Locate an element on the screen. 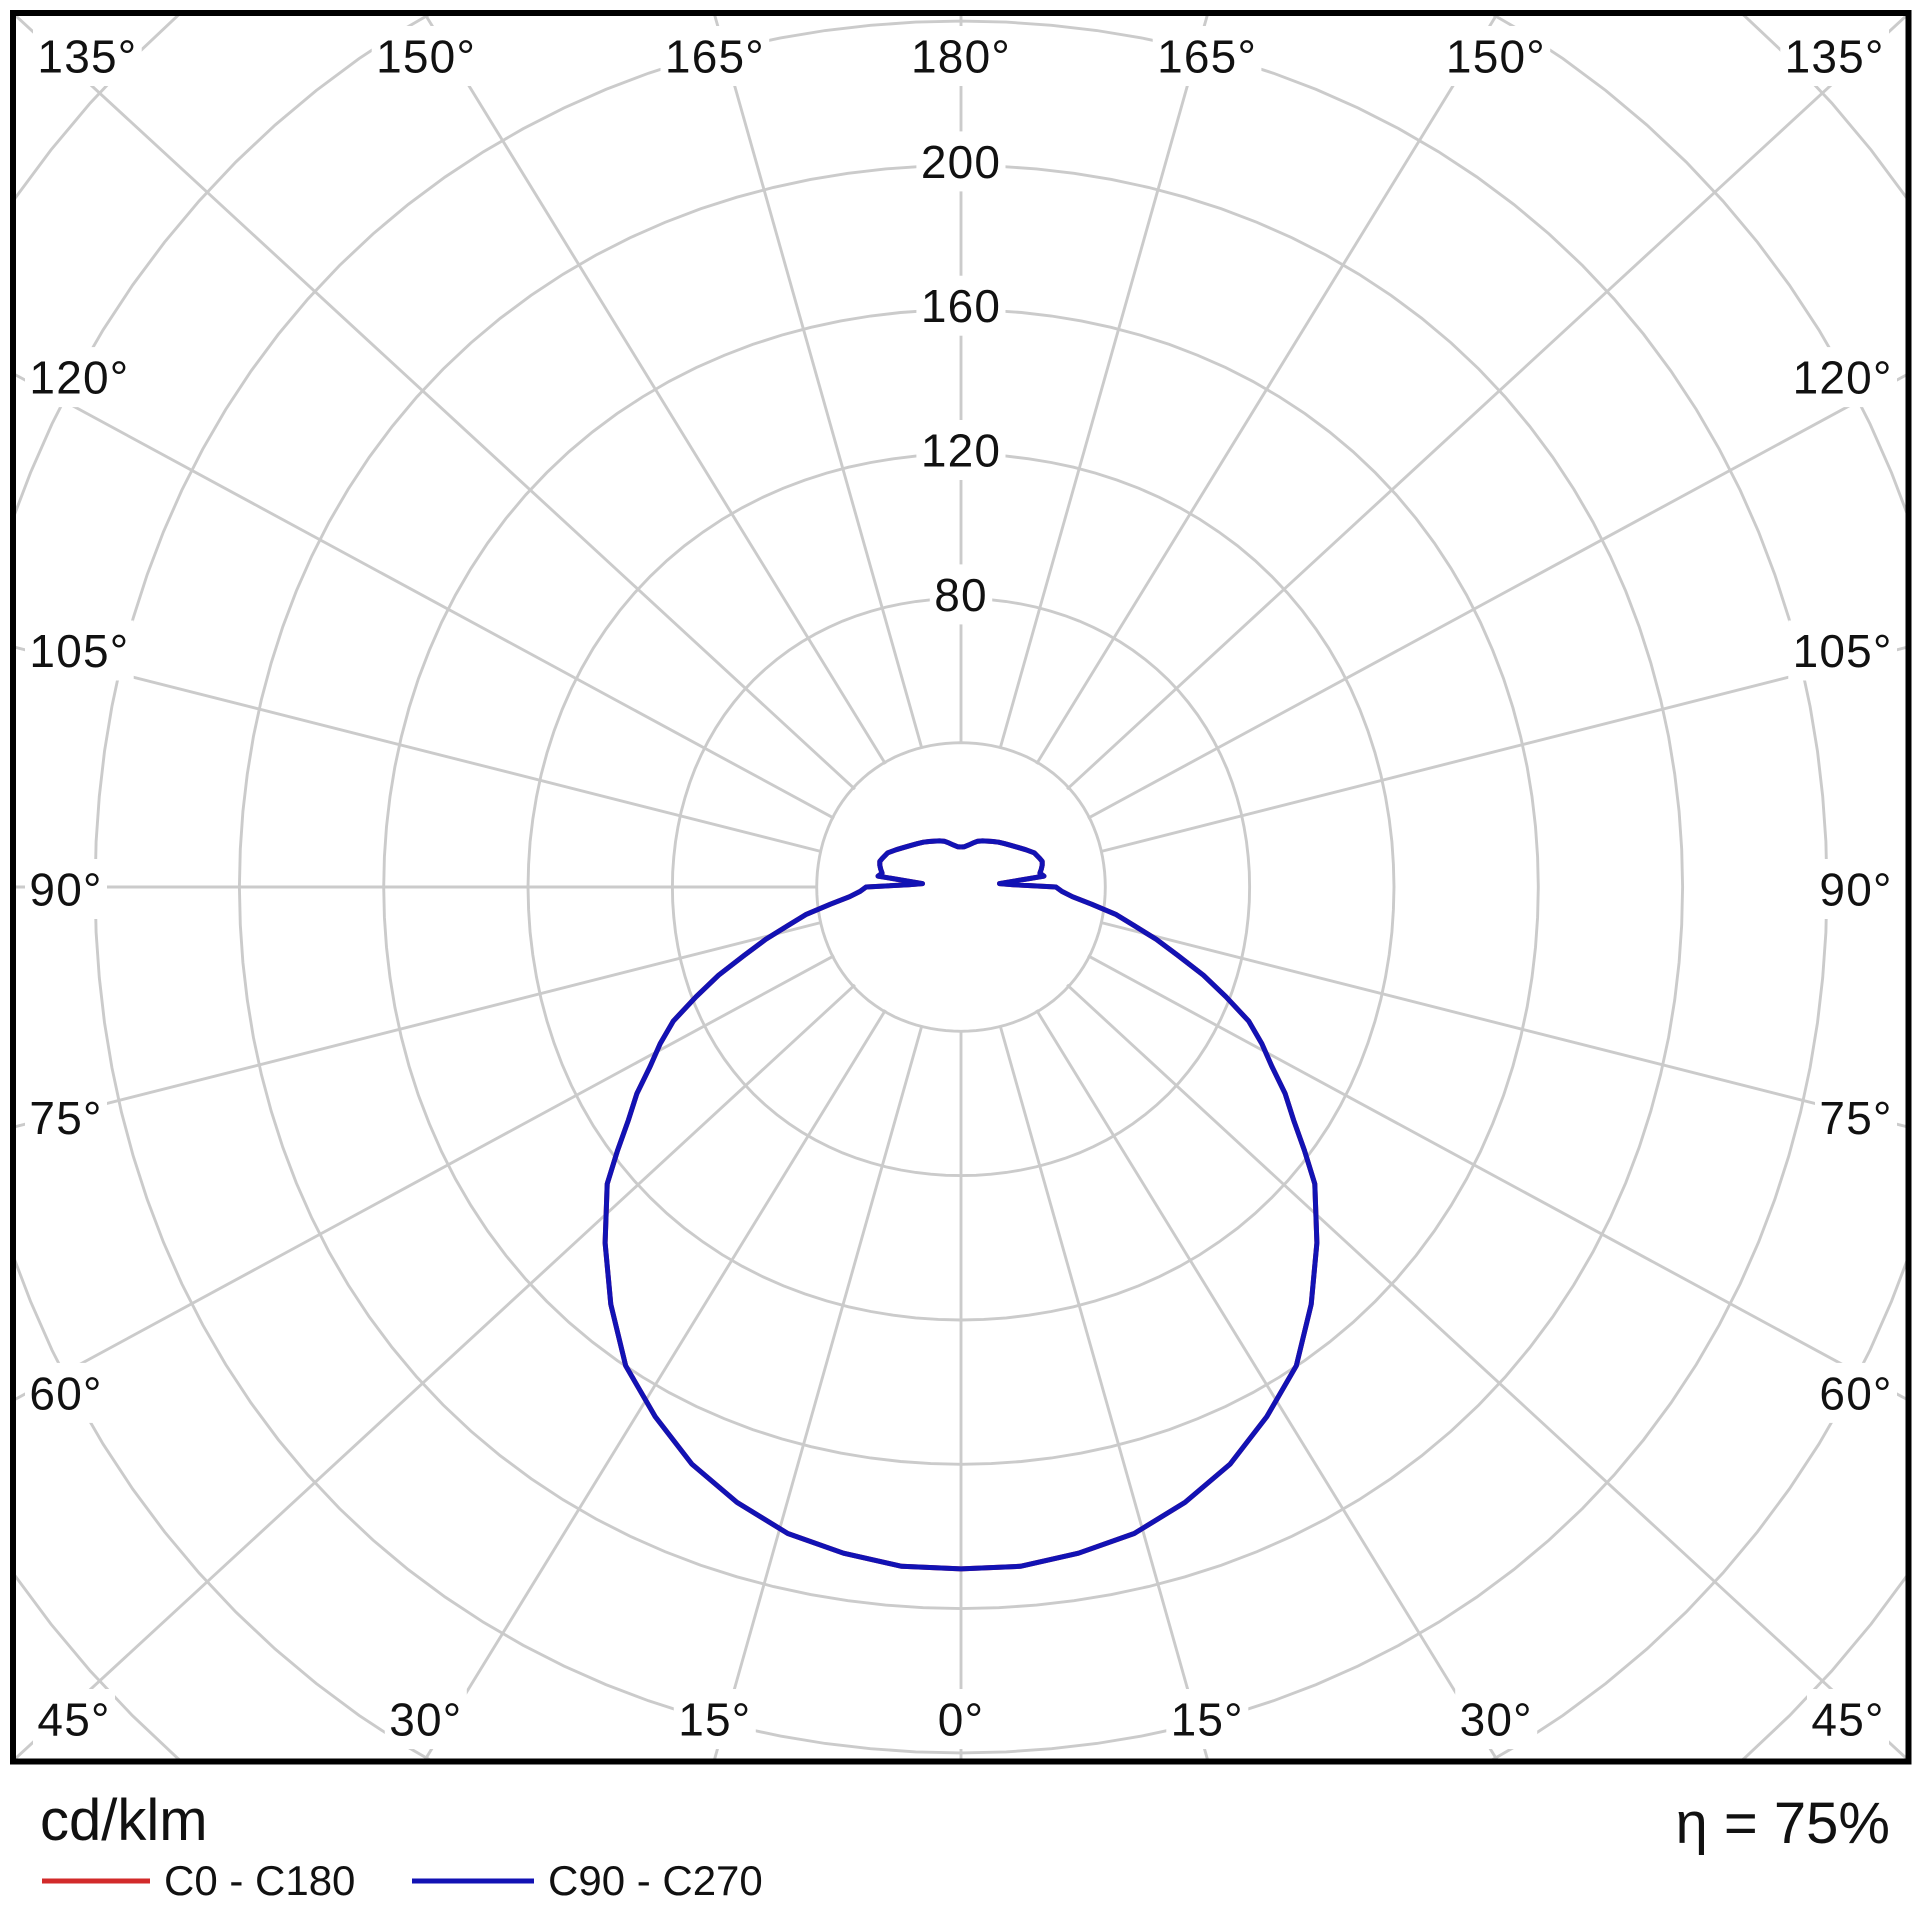 The width and height of the screenshot is (1920, 1920). svg-text: cd/klm is located at coordinates (124, 1820).